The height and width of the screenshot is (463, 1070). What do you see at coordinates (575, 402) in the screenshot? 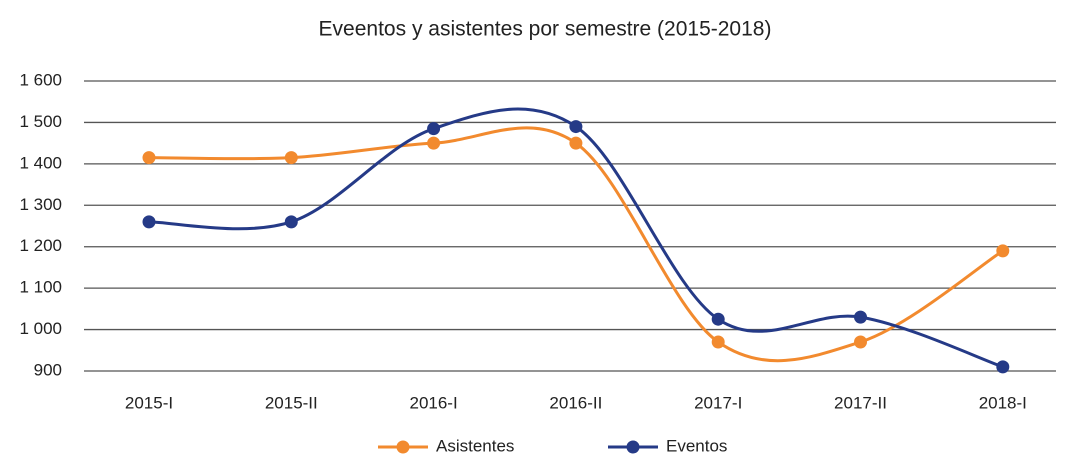
I see `x-tick-label: 2016-II` at bounding box center [575, 402].